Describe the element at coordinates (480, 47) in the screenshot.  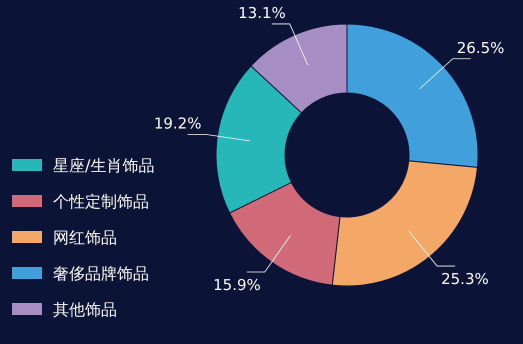
I see `data-label: 26.5%` at that location.